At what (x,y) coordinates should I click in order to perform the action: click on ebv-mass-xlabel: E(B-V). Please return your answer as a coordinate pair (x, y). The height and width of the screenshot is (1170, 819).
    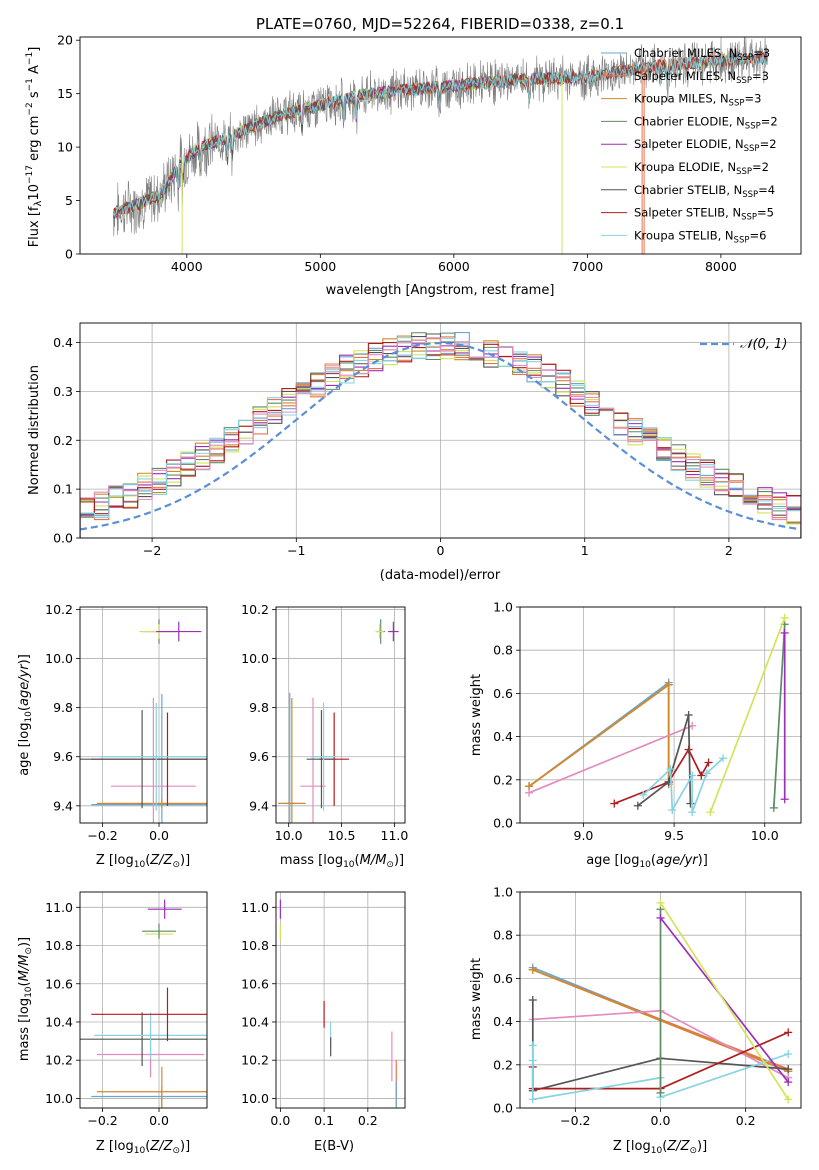
    Looking at the image, I should click on (334, 1146).